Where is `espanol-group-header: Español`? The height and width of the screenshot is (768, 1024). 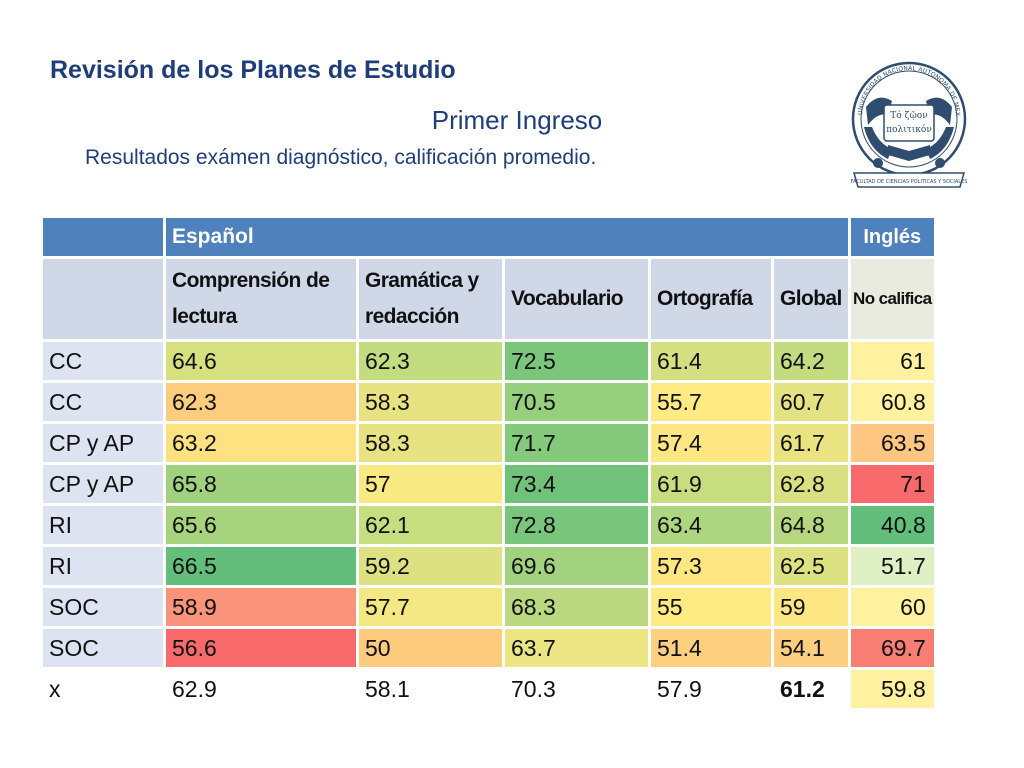 espanol-group-header: Español is located at coordinates (507, 237).